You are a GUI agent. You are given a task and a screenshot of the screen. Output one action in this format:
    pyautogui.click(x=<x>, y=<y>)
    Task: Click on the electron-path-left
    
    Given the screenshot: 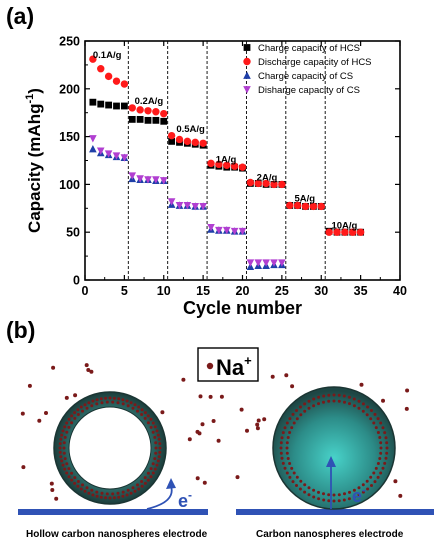 What is the action you would take?
    pyautogui.click(x=161, y=494)
    